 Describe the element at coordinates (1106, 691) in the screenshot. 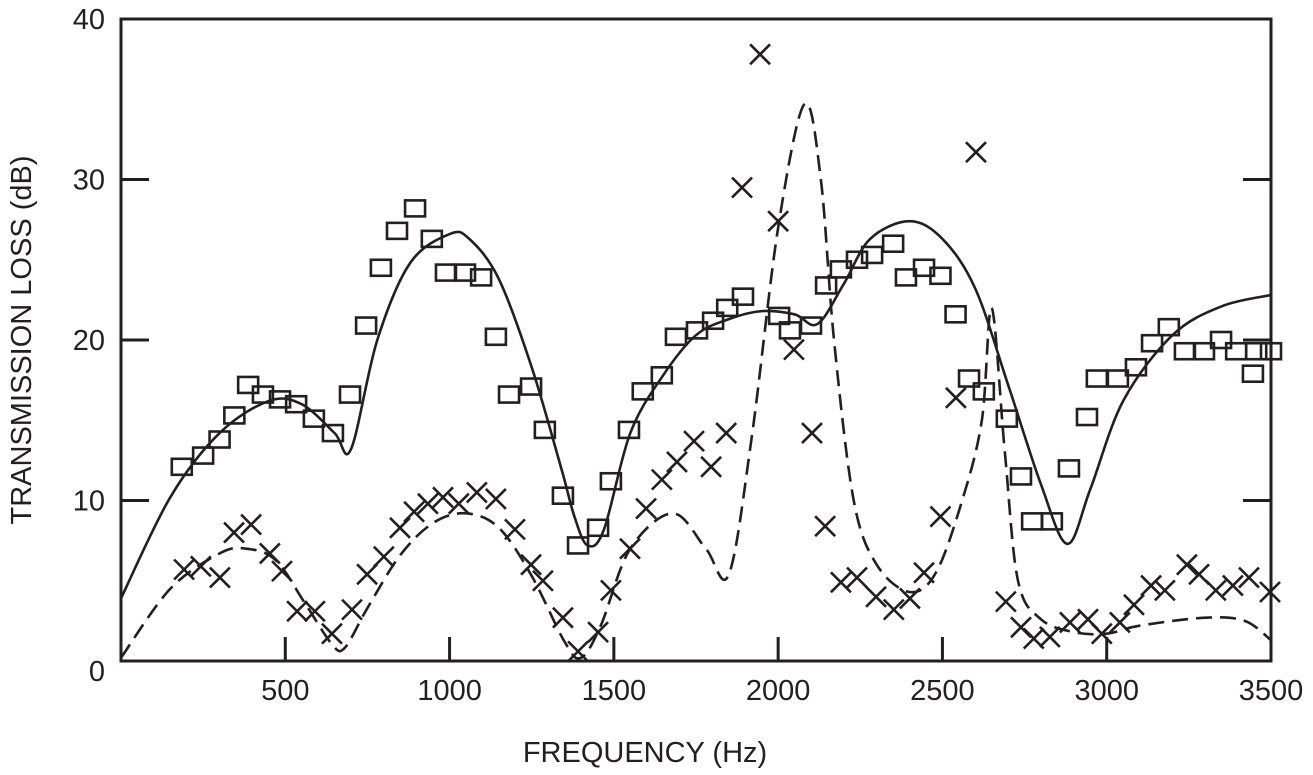

I see `x-tick-label: 3000` at that location.